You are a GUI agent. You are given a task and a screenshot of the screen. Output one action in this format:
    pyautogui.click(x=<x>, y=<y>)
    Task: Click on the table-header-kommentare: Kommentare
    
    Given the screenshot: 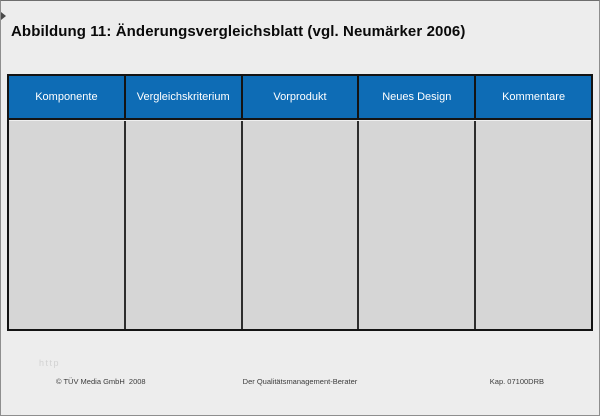 What is the action you would take?
    pyautogui.click(x=532, y=97)
    